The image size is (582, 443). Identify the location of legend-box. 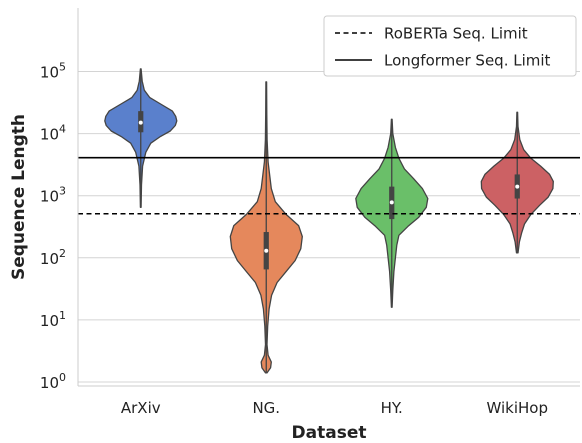
(450, 46).